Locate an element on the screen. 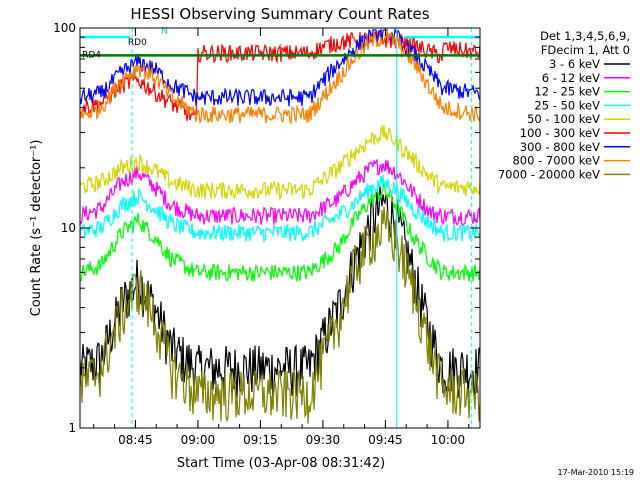 This screenshot has width=640, height=484. y-tick-label: 100 is located at coordinates (64, 28).